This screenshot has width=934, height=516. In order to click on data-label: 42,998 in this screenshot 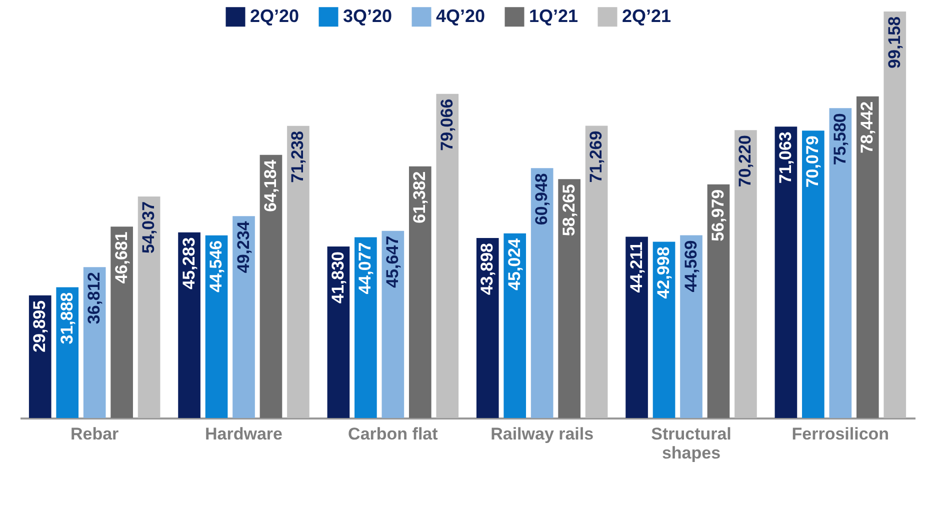, I will do `click(664, 272)`.